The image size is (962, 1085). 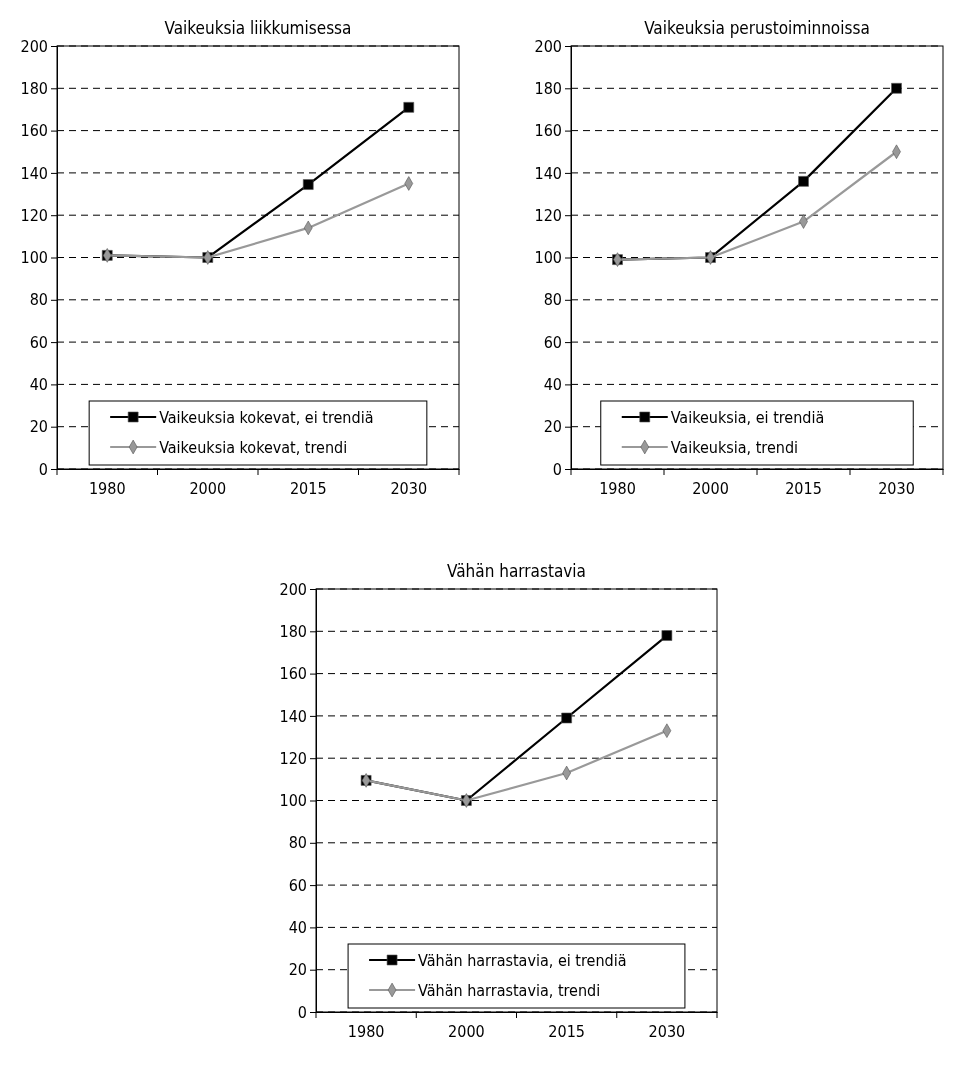 I want to click on legend-label: Vähän harrastavia, ei trendiä, so click(x=522, y=960).